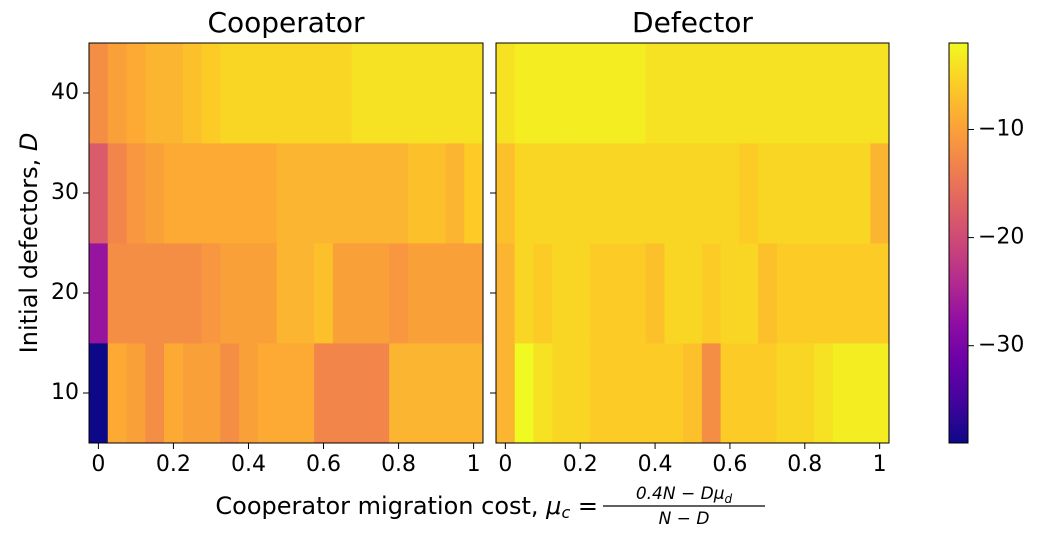 Image resolution: width=1047 pixels, height=539 pixels. I want to click on panel-title: Cooperator, so click(286, 22).